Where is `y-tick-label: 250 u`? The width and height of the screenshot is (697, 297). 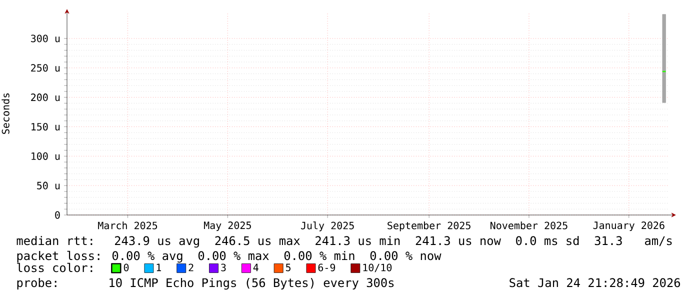
y-tick-label: 250 u is located at coordinates (45, 68).